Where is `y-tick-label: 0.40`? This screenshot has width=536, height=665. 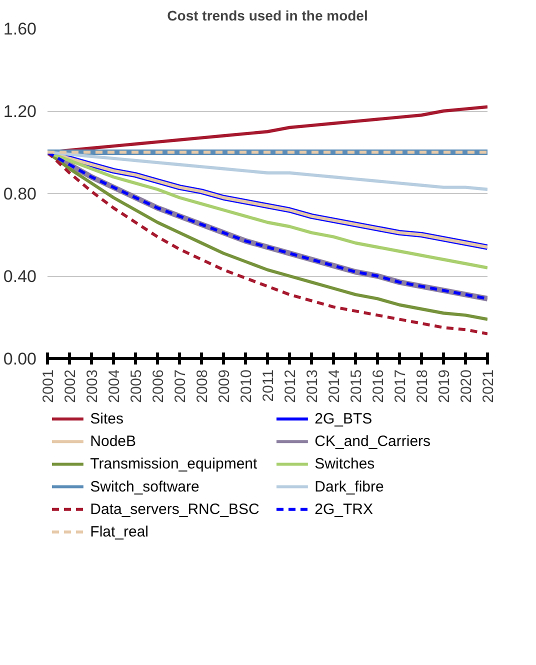 y-tick-label: 0.40 is located at coordinates (20, 276).